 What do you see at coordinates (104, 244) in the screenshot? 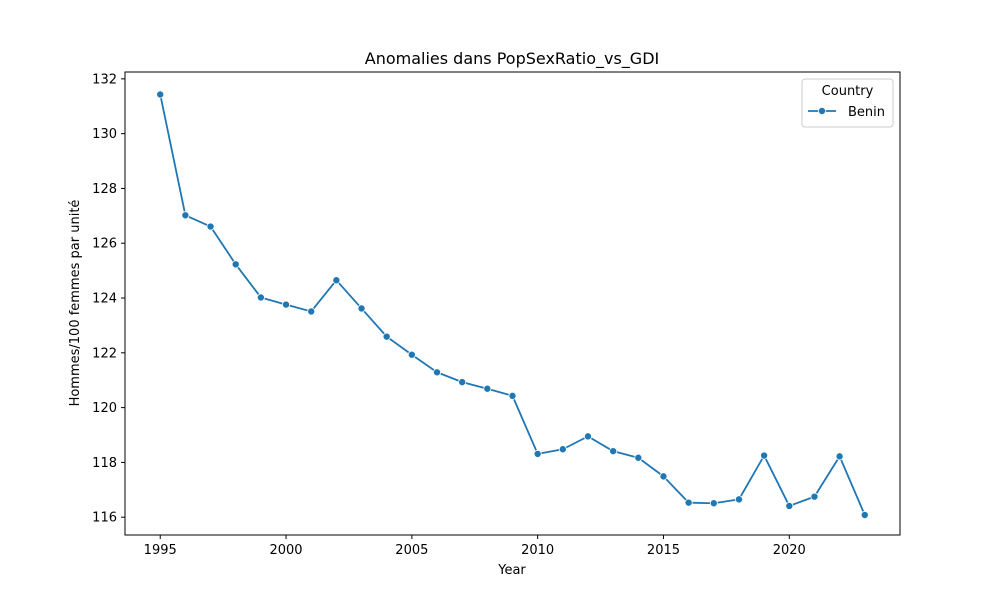
I see `y-tick-label: 126` at bounding box center [104, 244].